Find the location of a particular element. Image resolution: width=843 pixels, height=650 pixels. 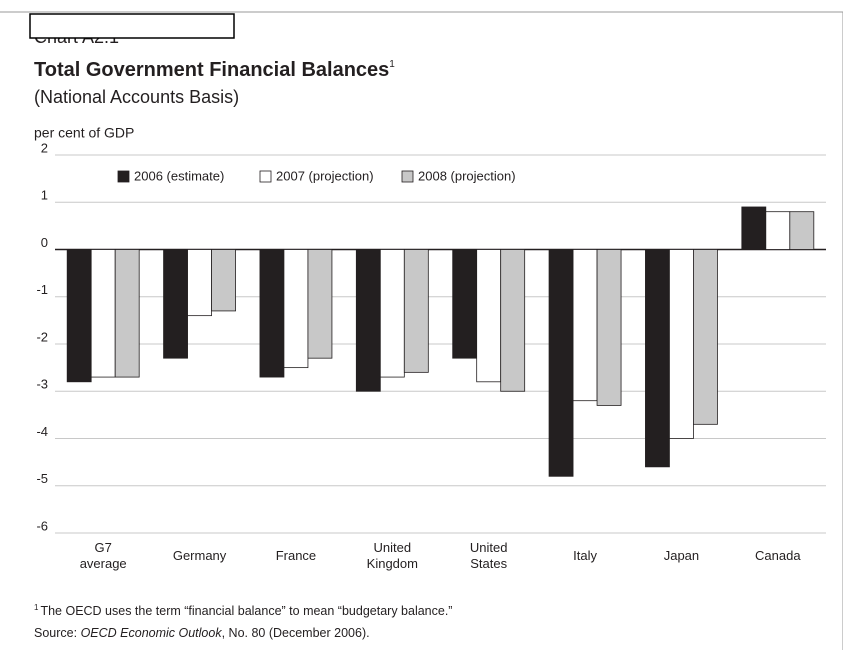

y-axis-label: per cent of GDP is located at coordinates (84, 133).